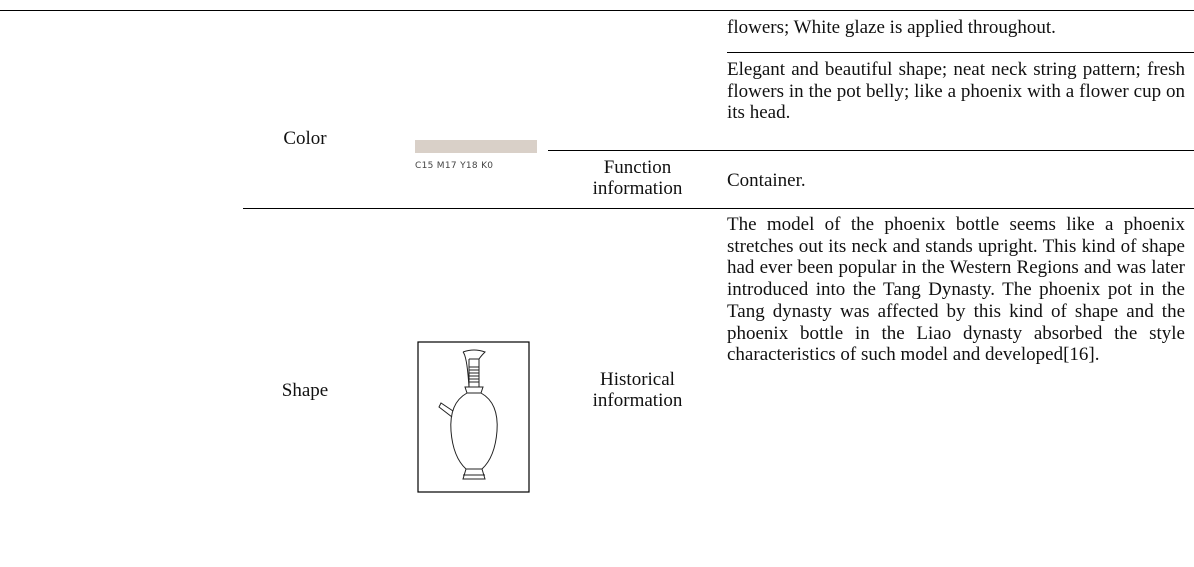 The height and width of the screenshot is (567, 1194). What do you see at coordinates (637, 390) in the screenshot?
I see `cell-heading: Historical information` at bounding box center [637, 390].